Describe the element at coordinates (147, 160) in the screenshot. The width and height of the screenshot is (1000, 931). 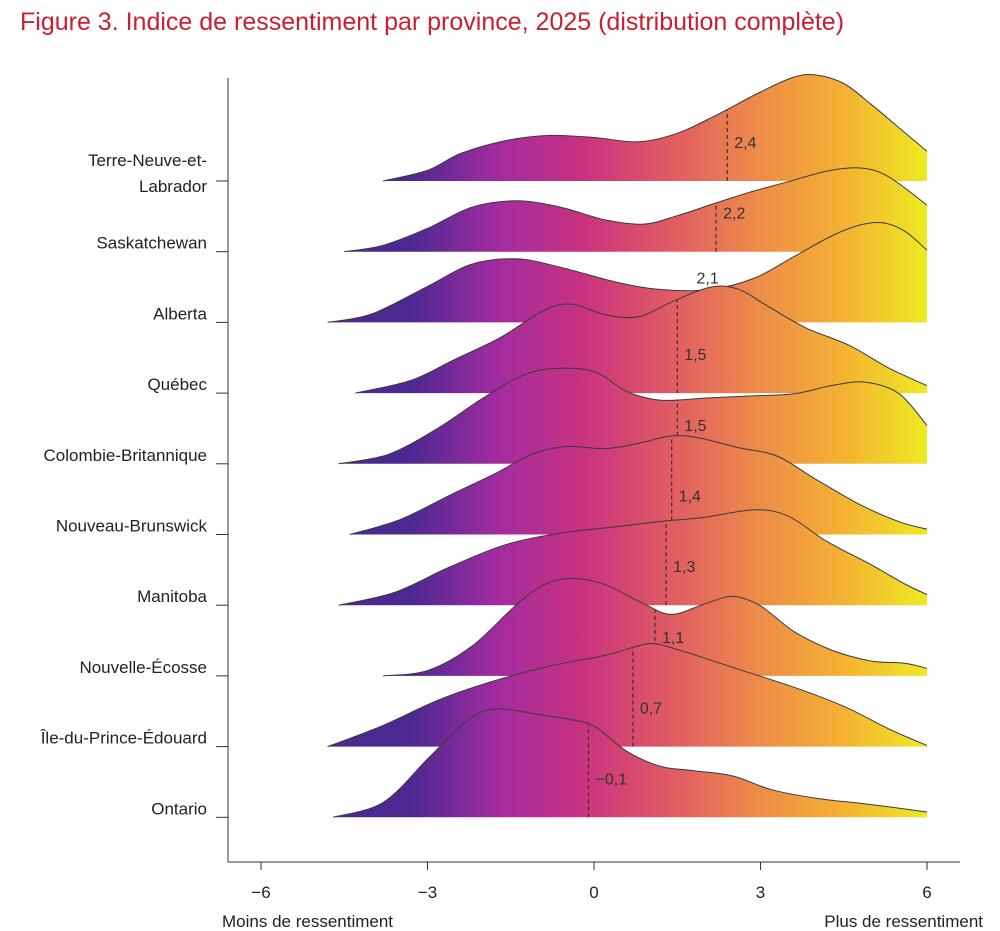
I see `y-label-line: Terre-Neuve-et-` at that location.